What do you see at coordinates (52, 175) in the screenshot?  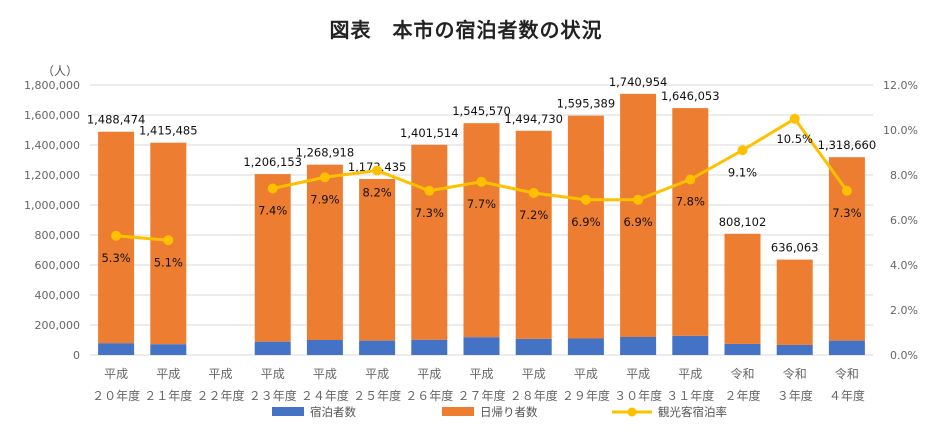 I see `y-left-tick-label: 1,200,000` at bounding box center [52, 175].